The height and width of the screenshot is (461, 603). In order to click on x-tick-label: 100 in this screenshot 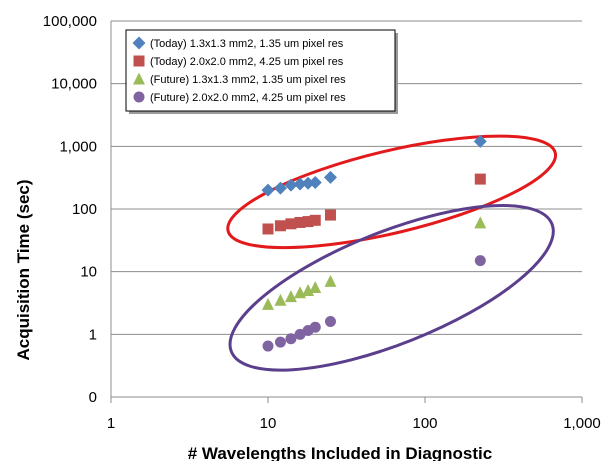, I will do `click(424, 423)`.